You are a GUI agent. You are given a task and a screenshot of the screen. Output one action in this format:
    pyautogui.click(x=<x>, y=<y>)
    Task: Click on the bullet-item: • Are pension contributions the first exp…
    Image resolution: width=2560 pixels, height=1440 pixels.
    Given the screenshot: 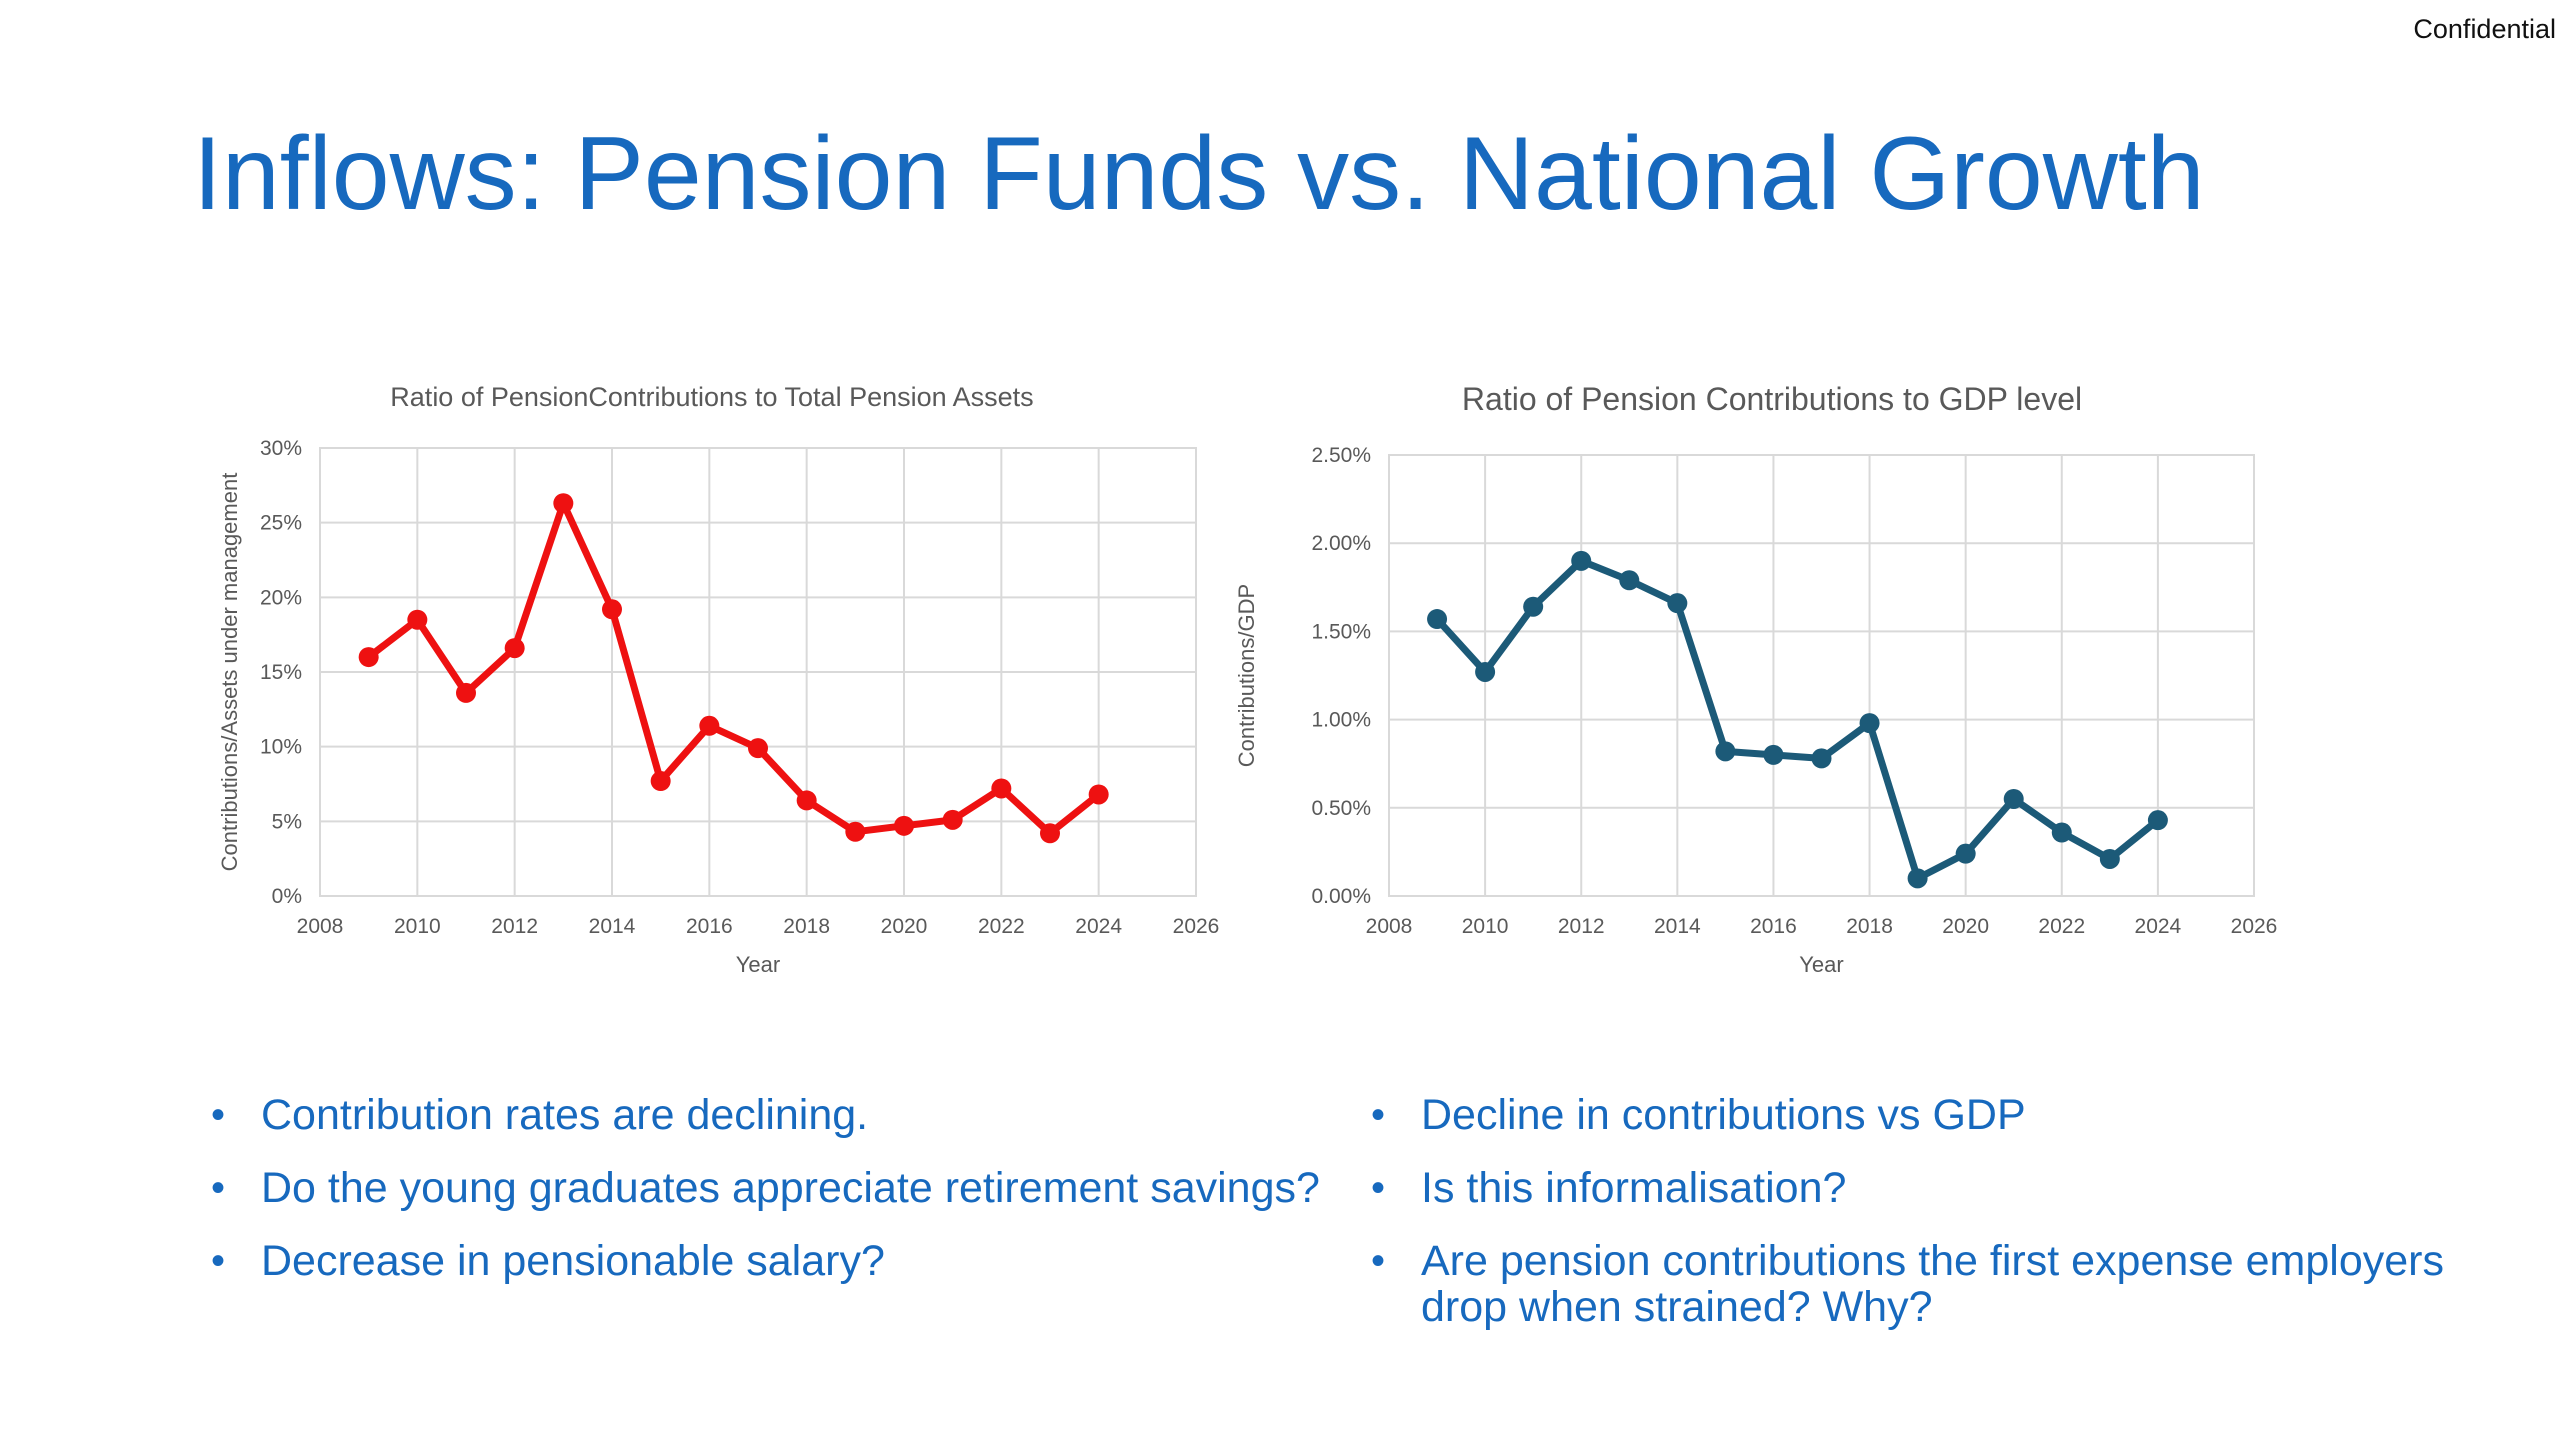 What is the action you would take?
    pyautogui.click(x=1943, y=1284)
    